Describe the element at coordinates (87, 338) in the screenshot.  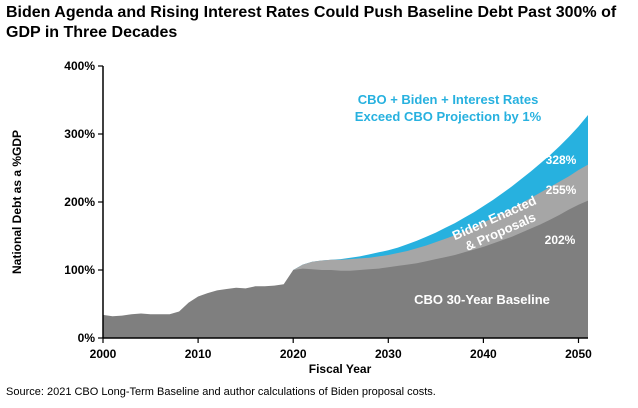
I see `y-tick-label: 0%` at that location.